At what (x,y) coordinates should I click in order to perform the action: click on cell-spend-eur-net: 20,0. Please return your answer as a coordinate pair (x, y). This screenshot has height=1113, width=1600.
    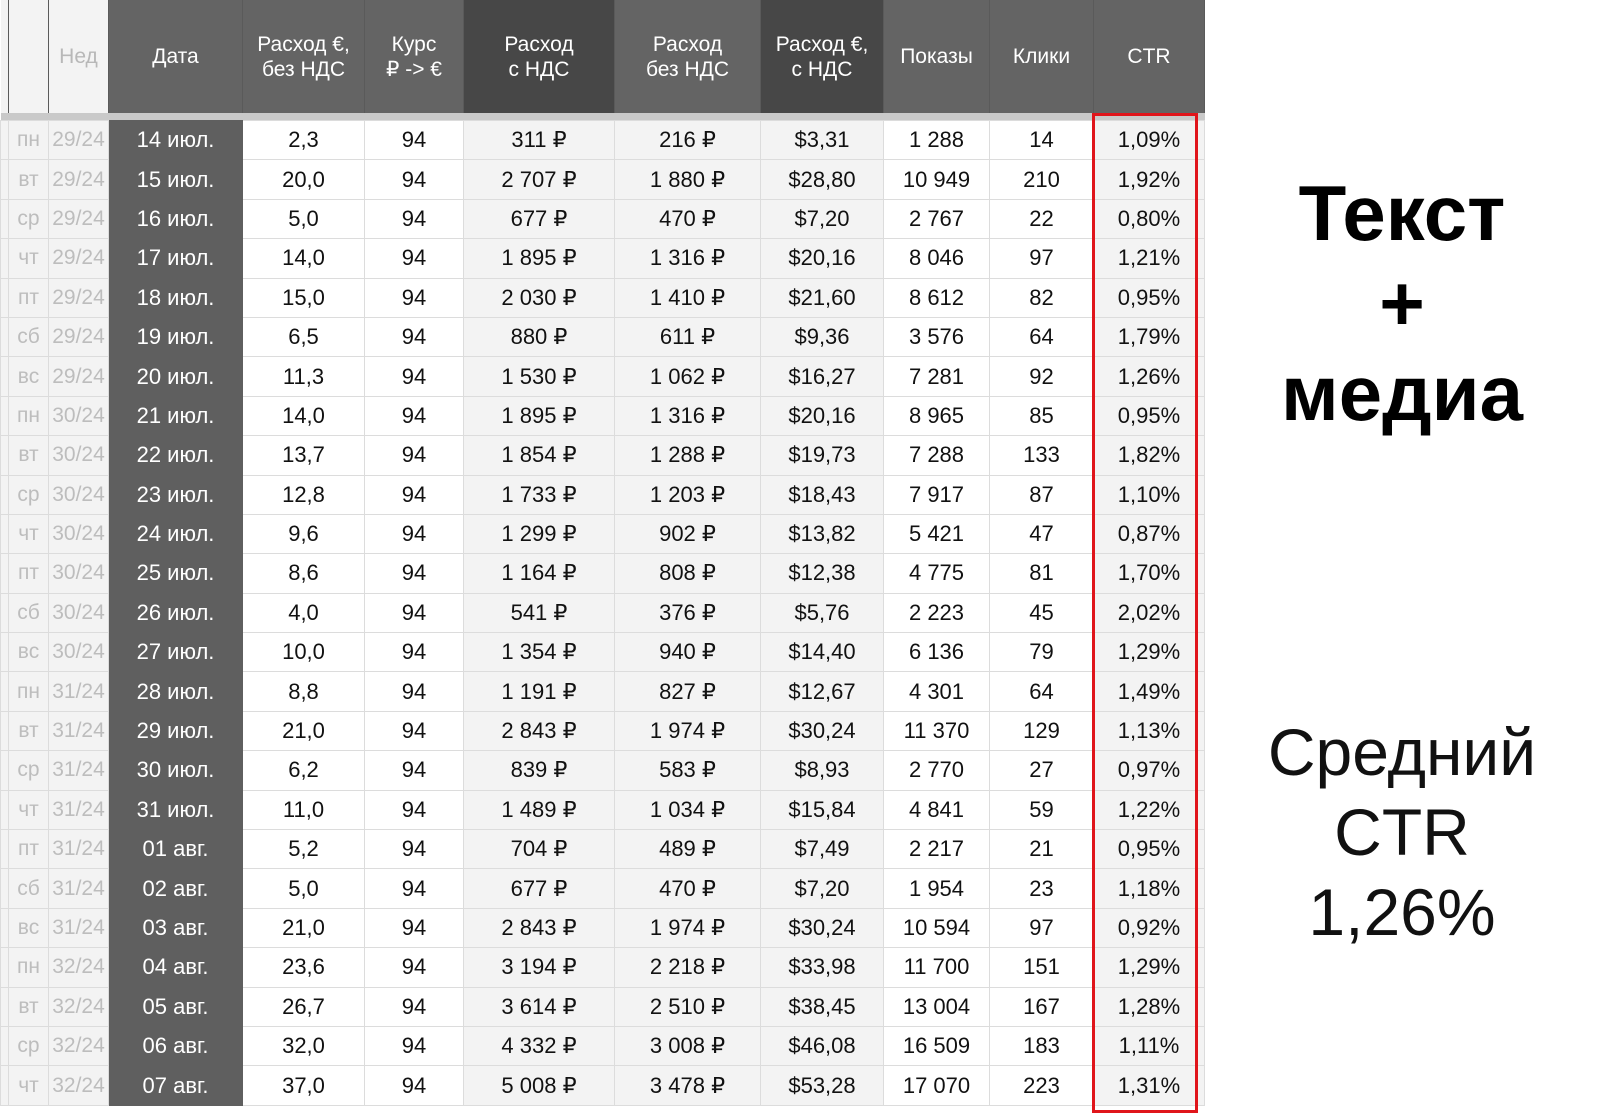
    Looking at the image, I should click on (303, 179).